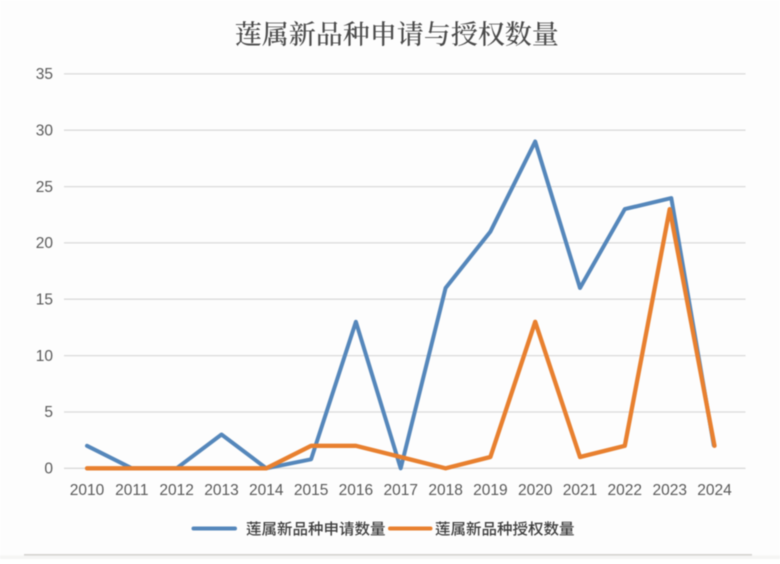  What do you see at coordinates (176, 490) in the screenshot?
I see `svg-text: 2012` at bounding box center [176, 490].